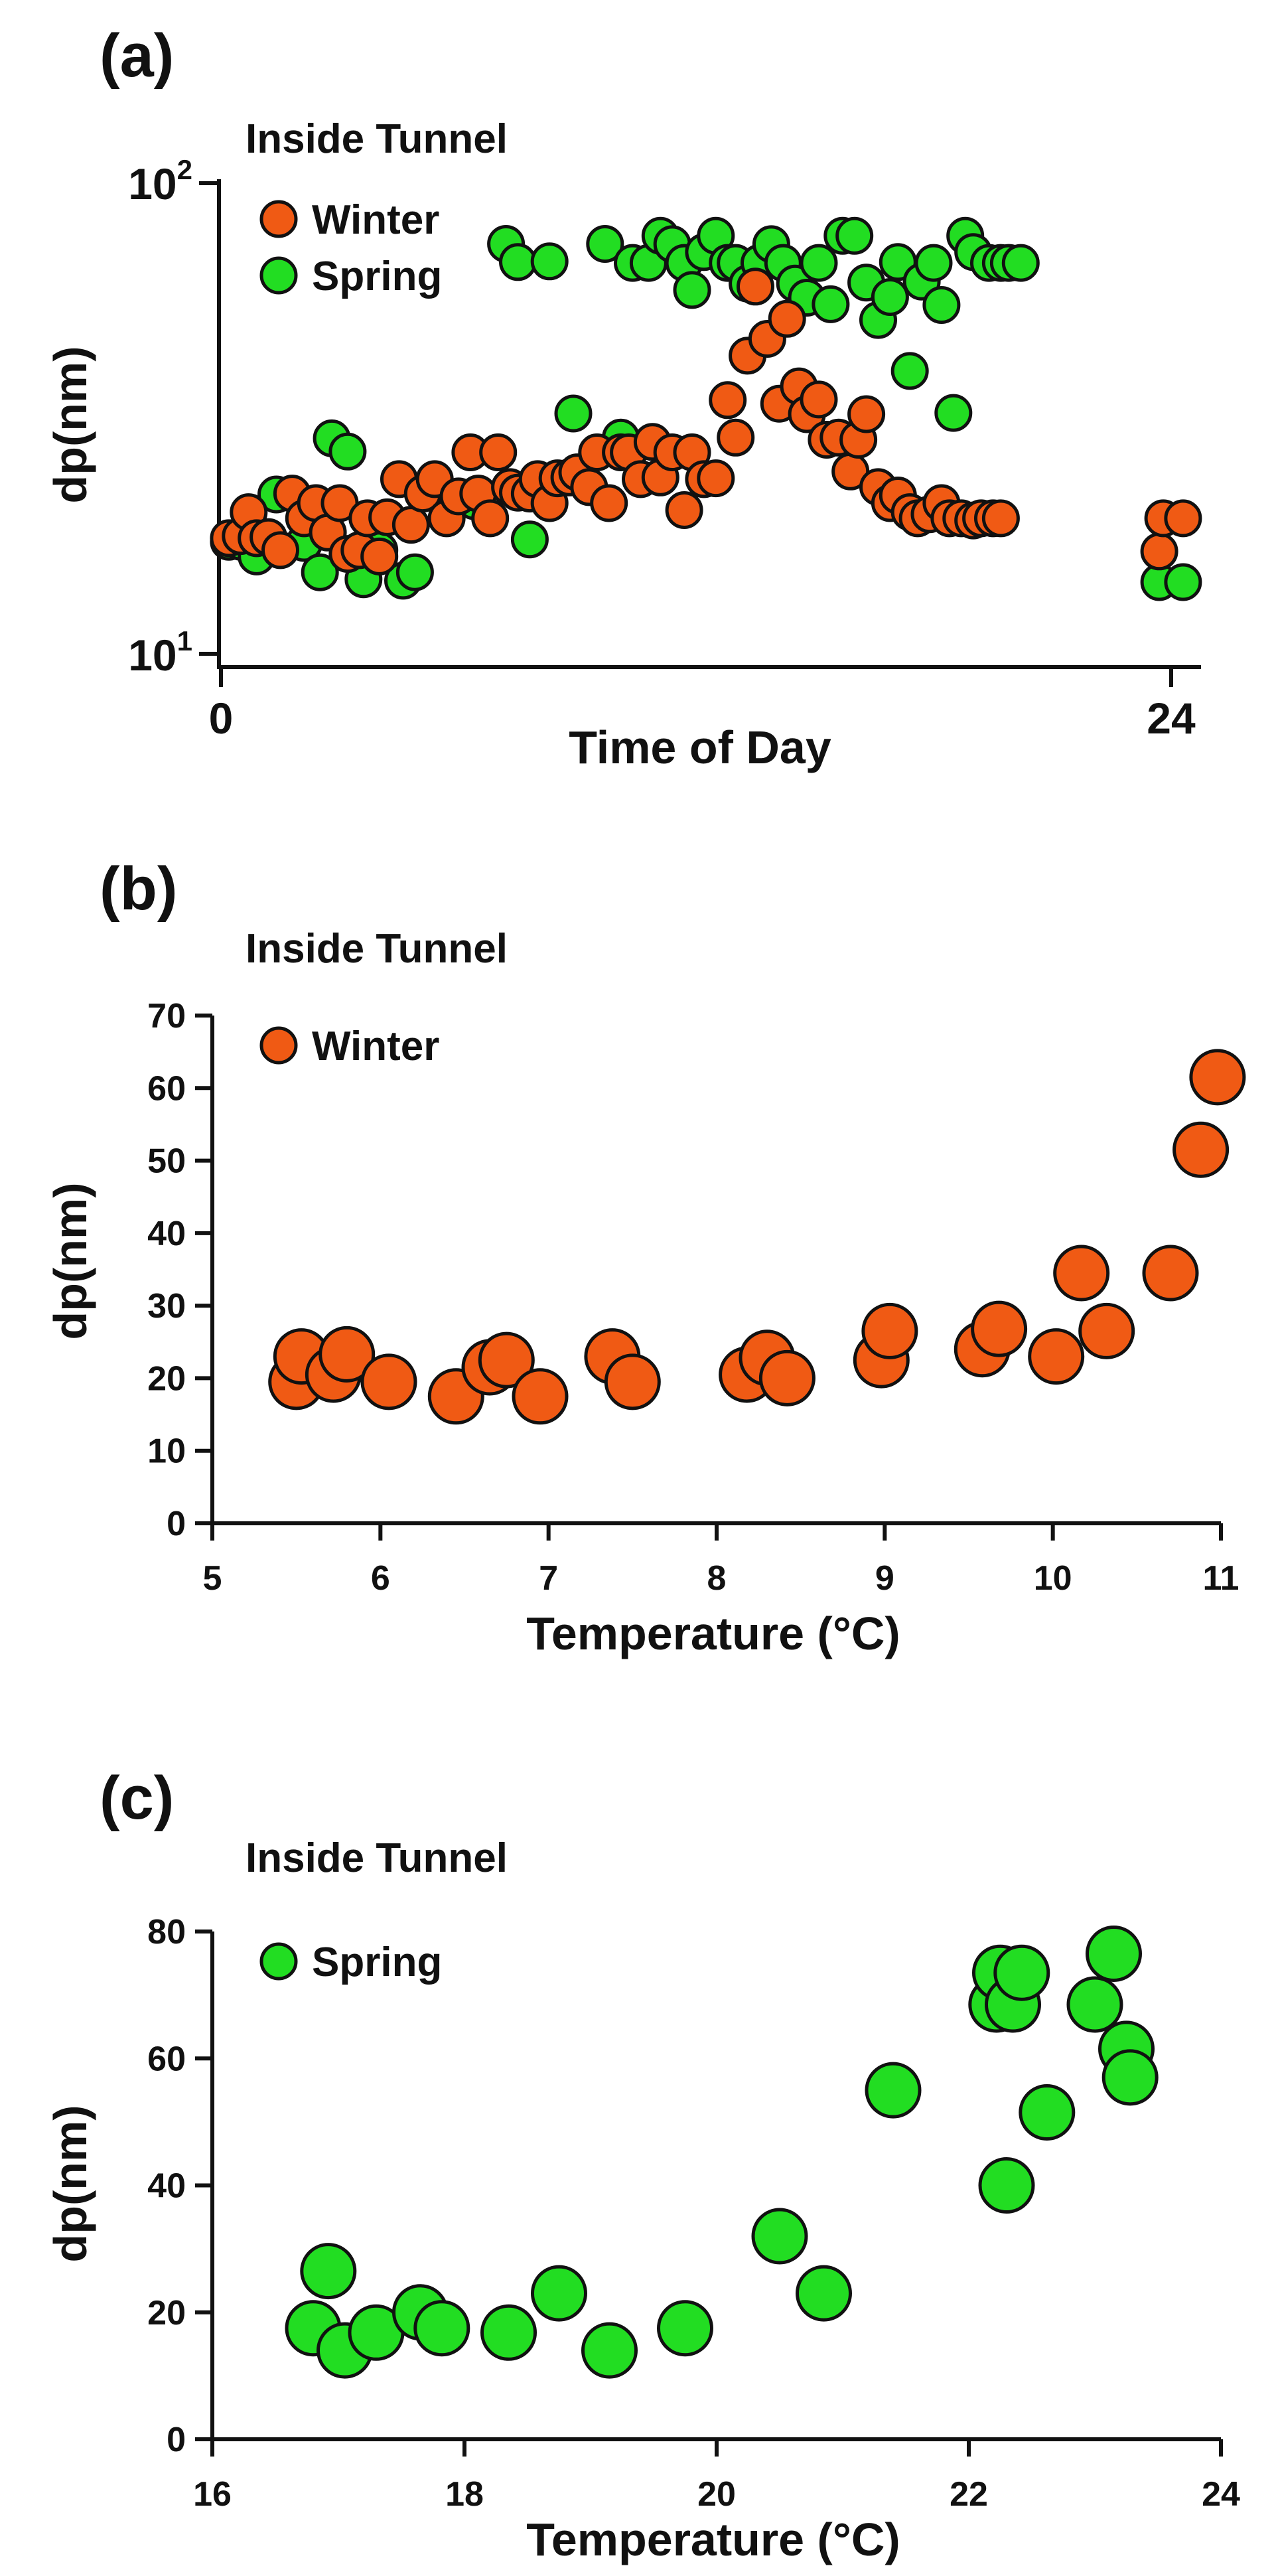 The image size is (1276, 2576). I want to click on panel-c-title: Inside Tunnel, so click(377, 1858).